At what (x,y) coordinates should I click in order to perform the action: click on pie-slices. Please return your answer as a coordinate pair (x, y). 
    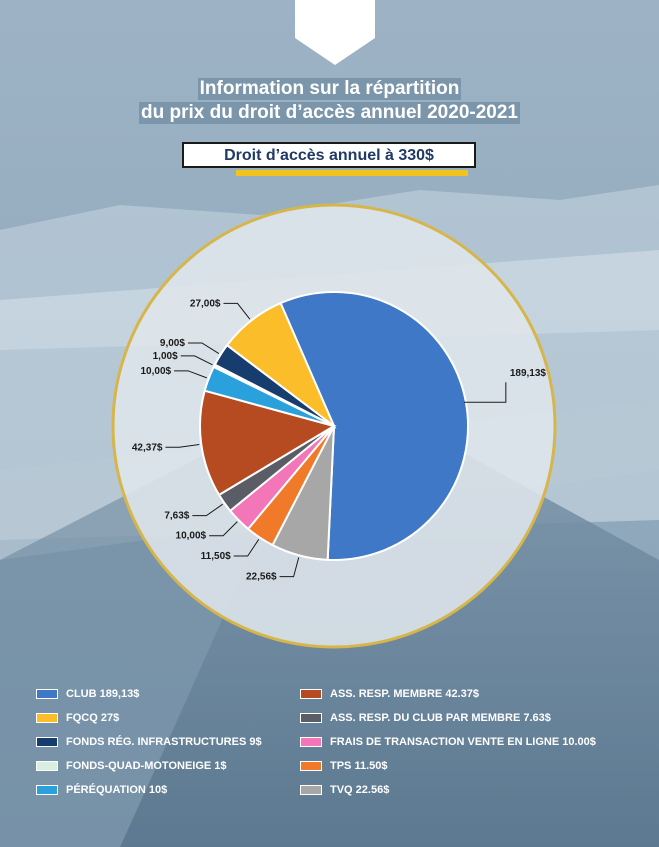
    Looking at the image, I should click on (334, 426).